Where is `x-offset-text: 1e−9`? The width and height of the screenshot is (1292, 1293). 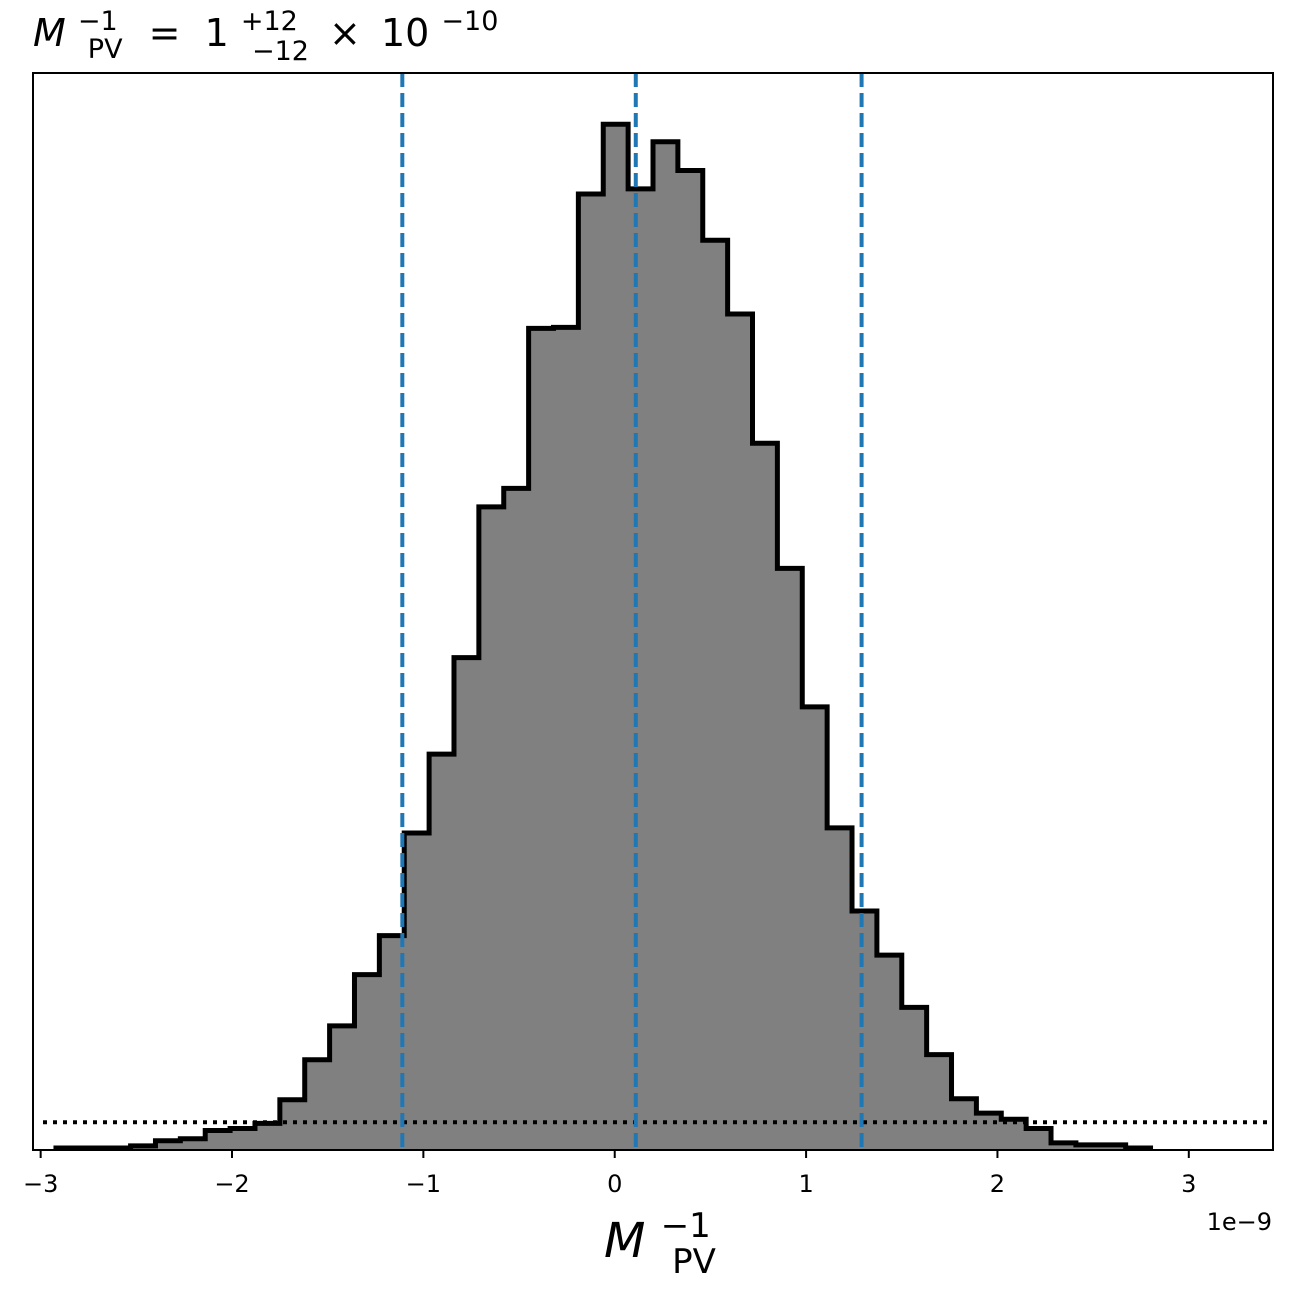 x-offset-text: 1e−9 is located at coordinates (1239, 1222).